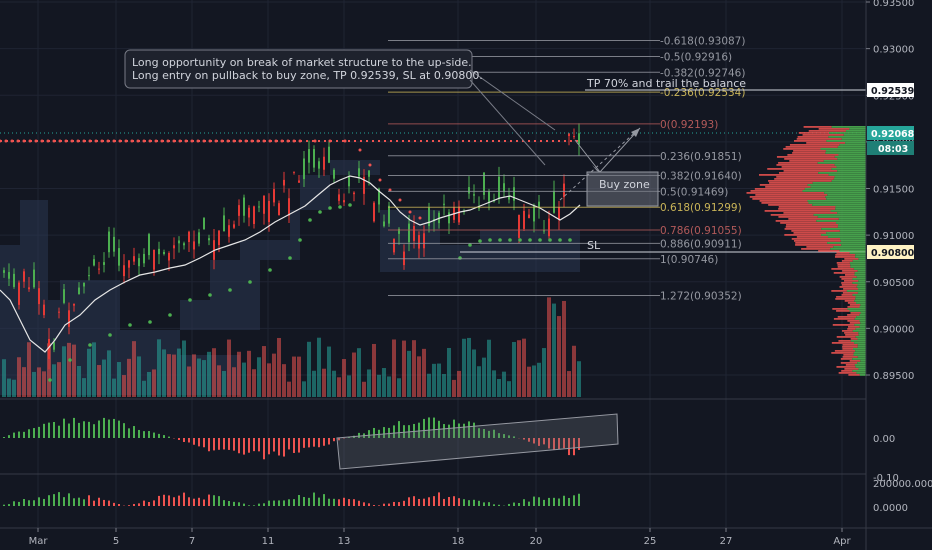 This screenshot has width=932, height=550. I want to click on indicator-1-histogram, so click(291, 438).